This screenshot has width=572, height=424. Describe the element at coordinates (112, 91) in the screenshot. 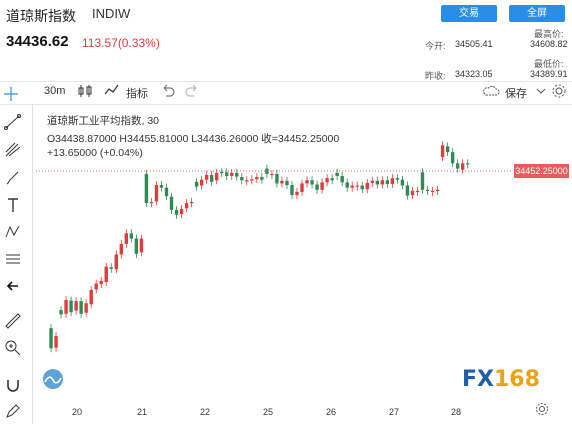

I see `indicators-icon` at that location.